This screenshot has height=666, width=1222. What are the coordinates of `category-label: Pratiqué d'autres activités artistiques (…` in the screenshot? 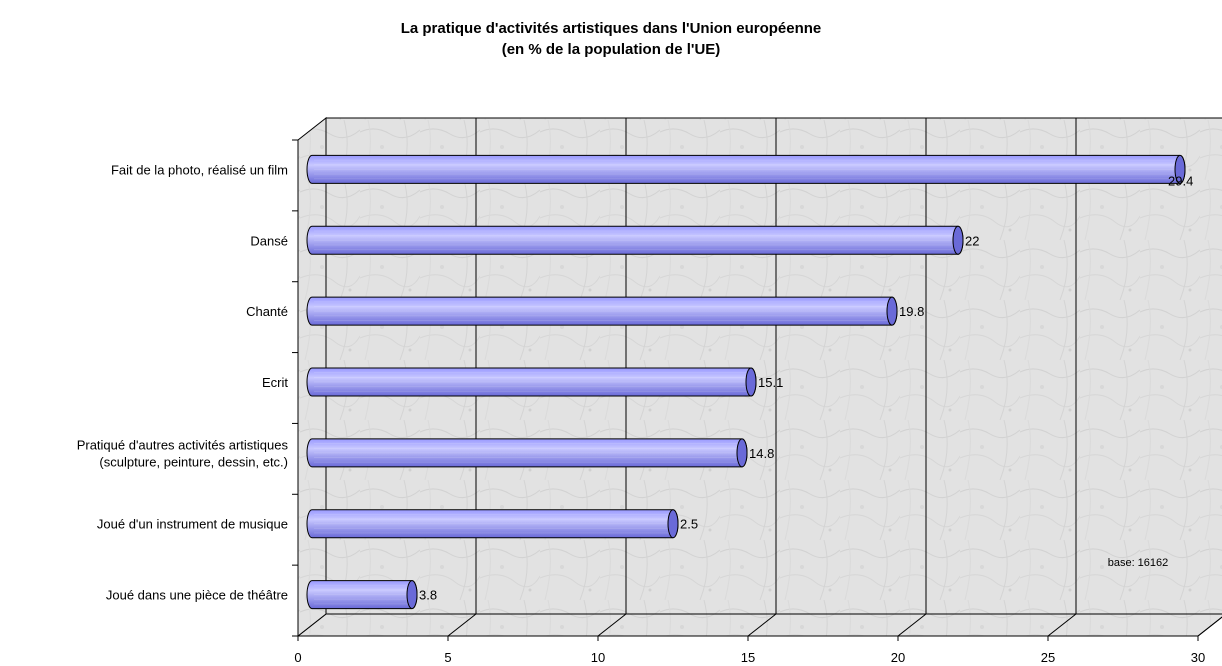 It's located at (183, 453).